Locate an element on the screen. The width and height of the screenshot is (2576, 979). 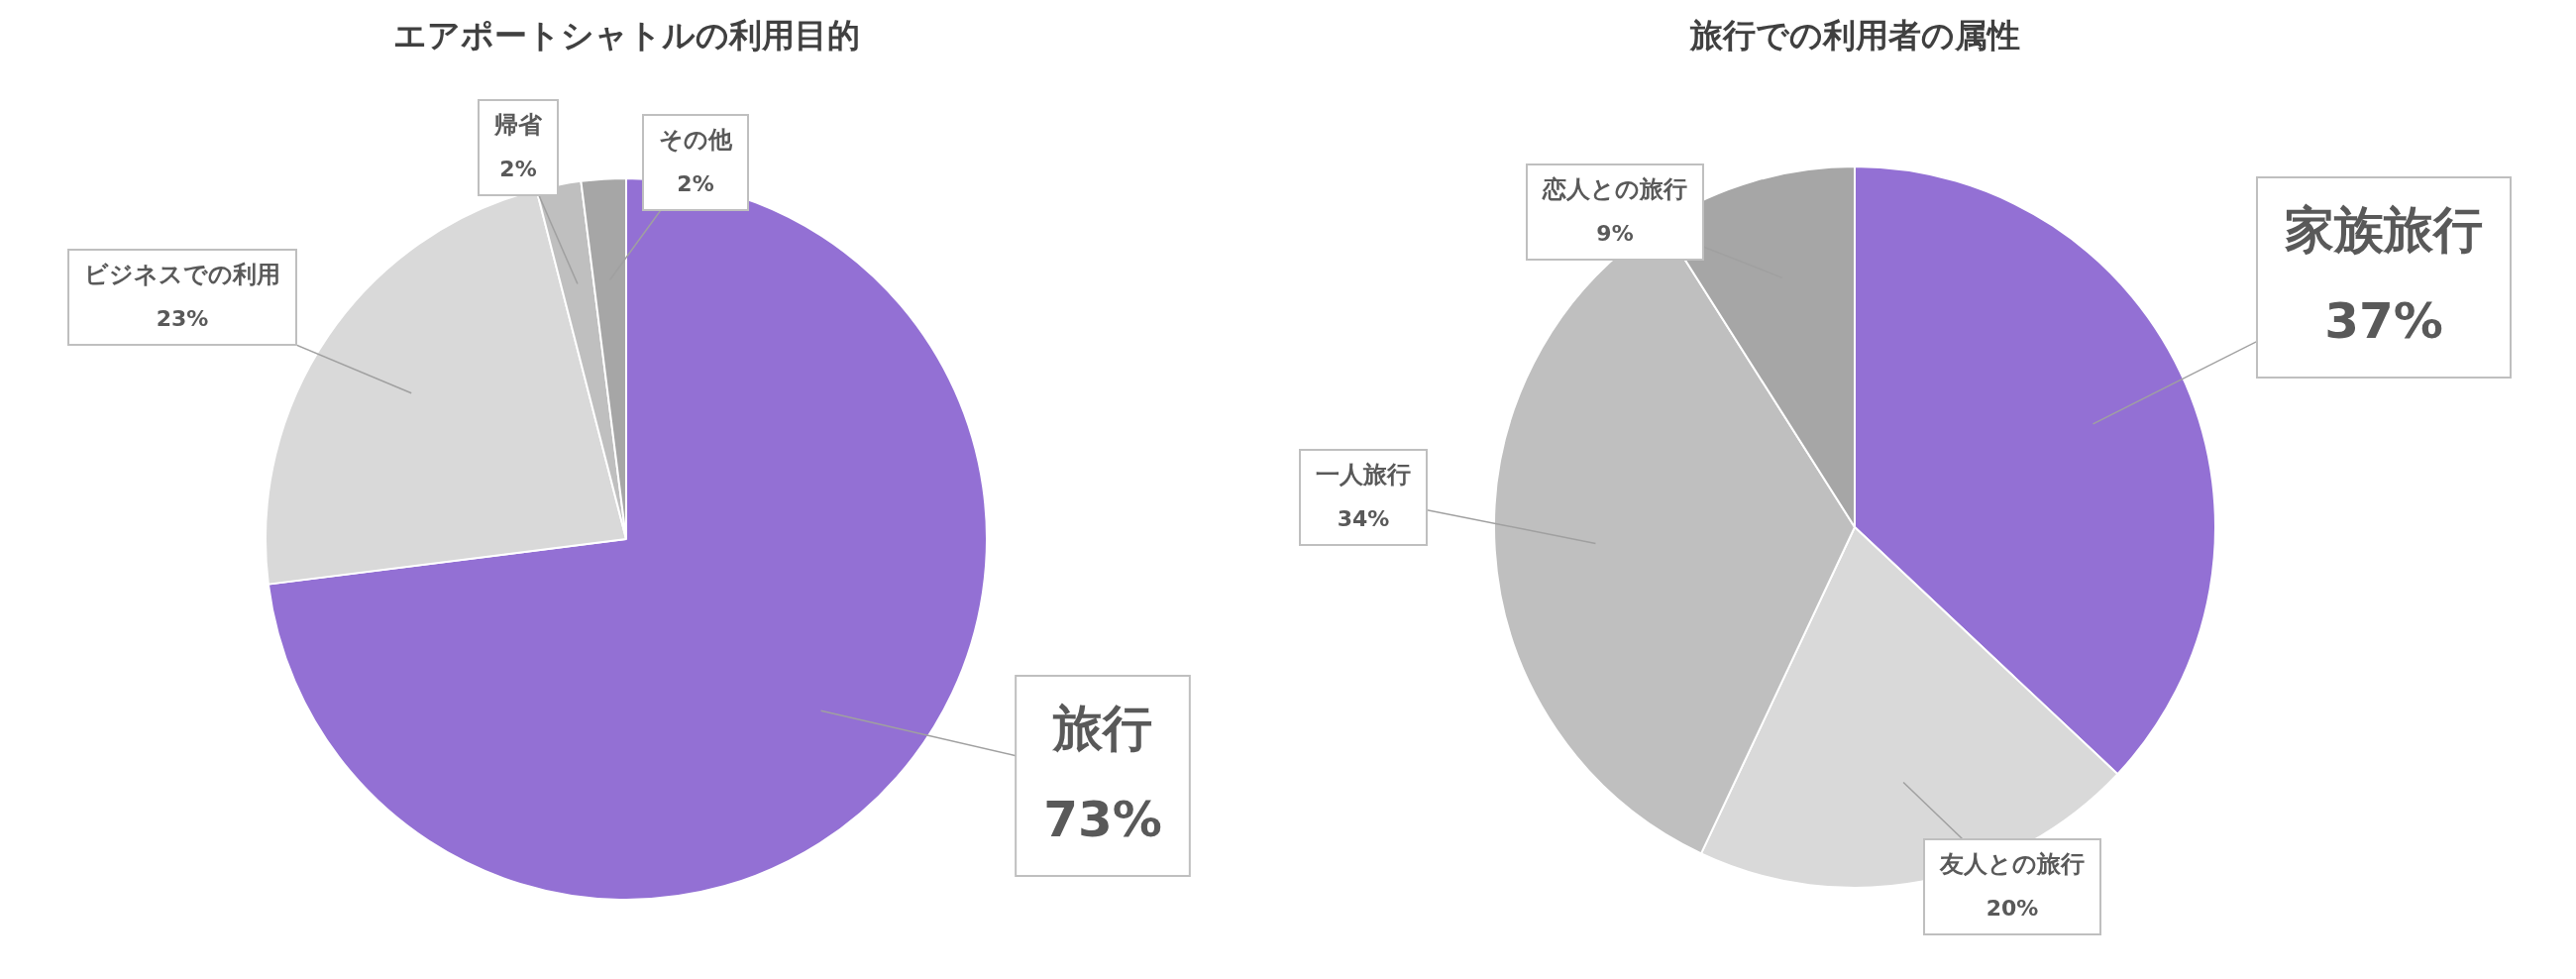
slice-label: 友人との旅行 is located at coordinates (2012, 864).